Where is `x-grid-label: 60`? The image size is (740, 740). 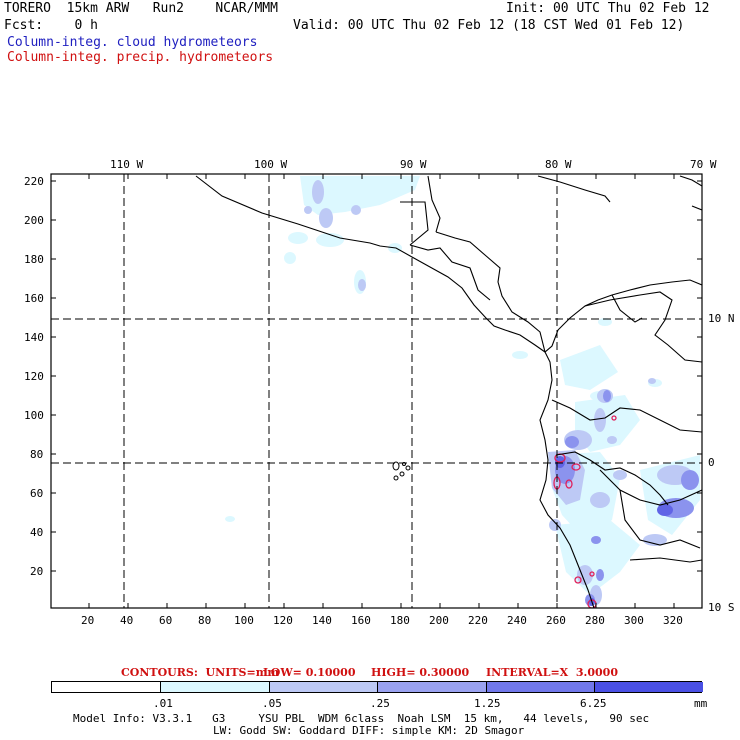
x-grid-label: 60 is located at coordinates (166, 620).